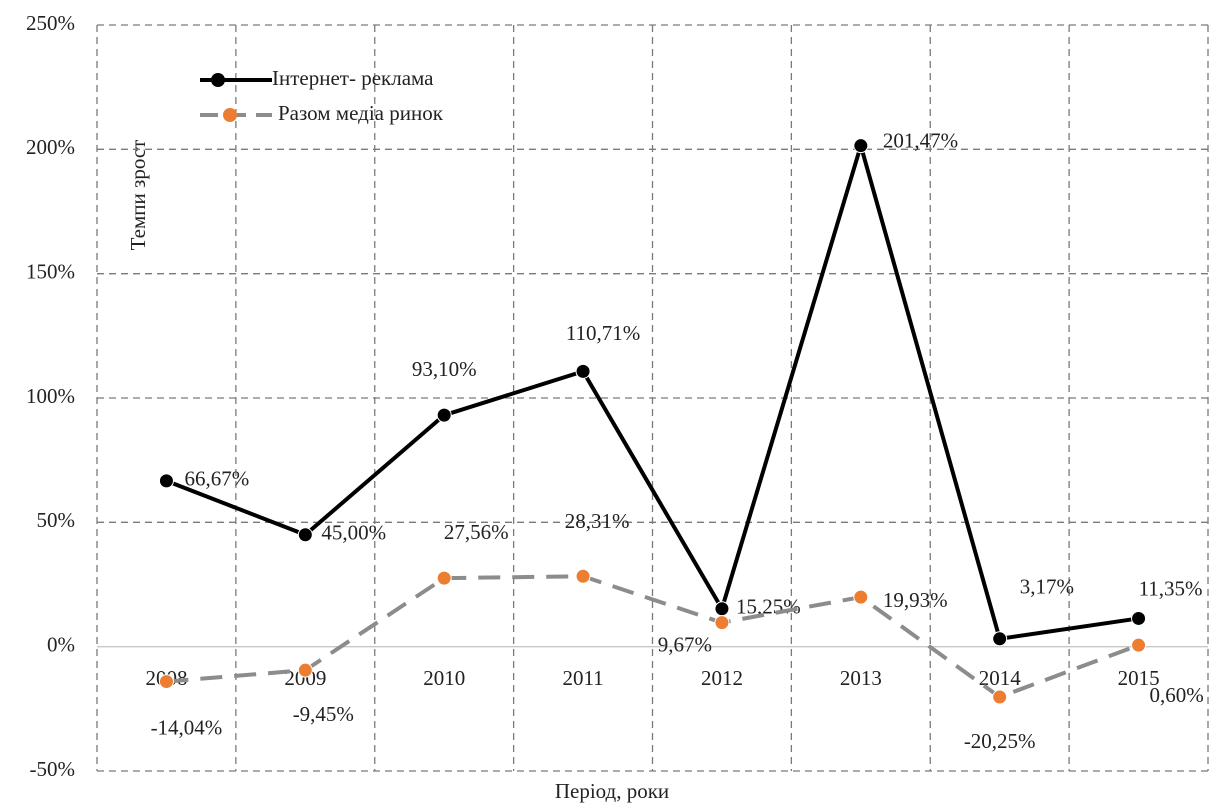 This screenshot has height=805, width=1225. I want to click on y-tick-label: 150%, so click(50, 271).